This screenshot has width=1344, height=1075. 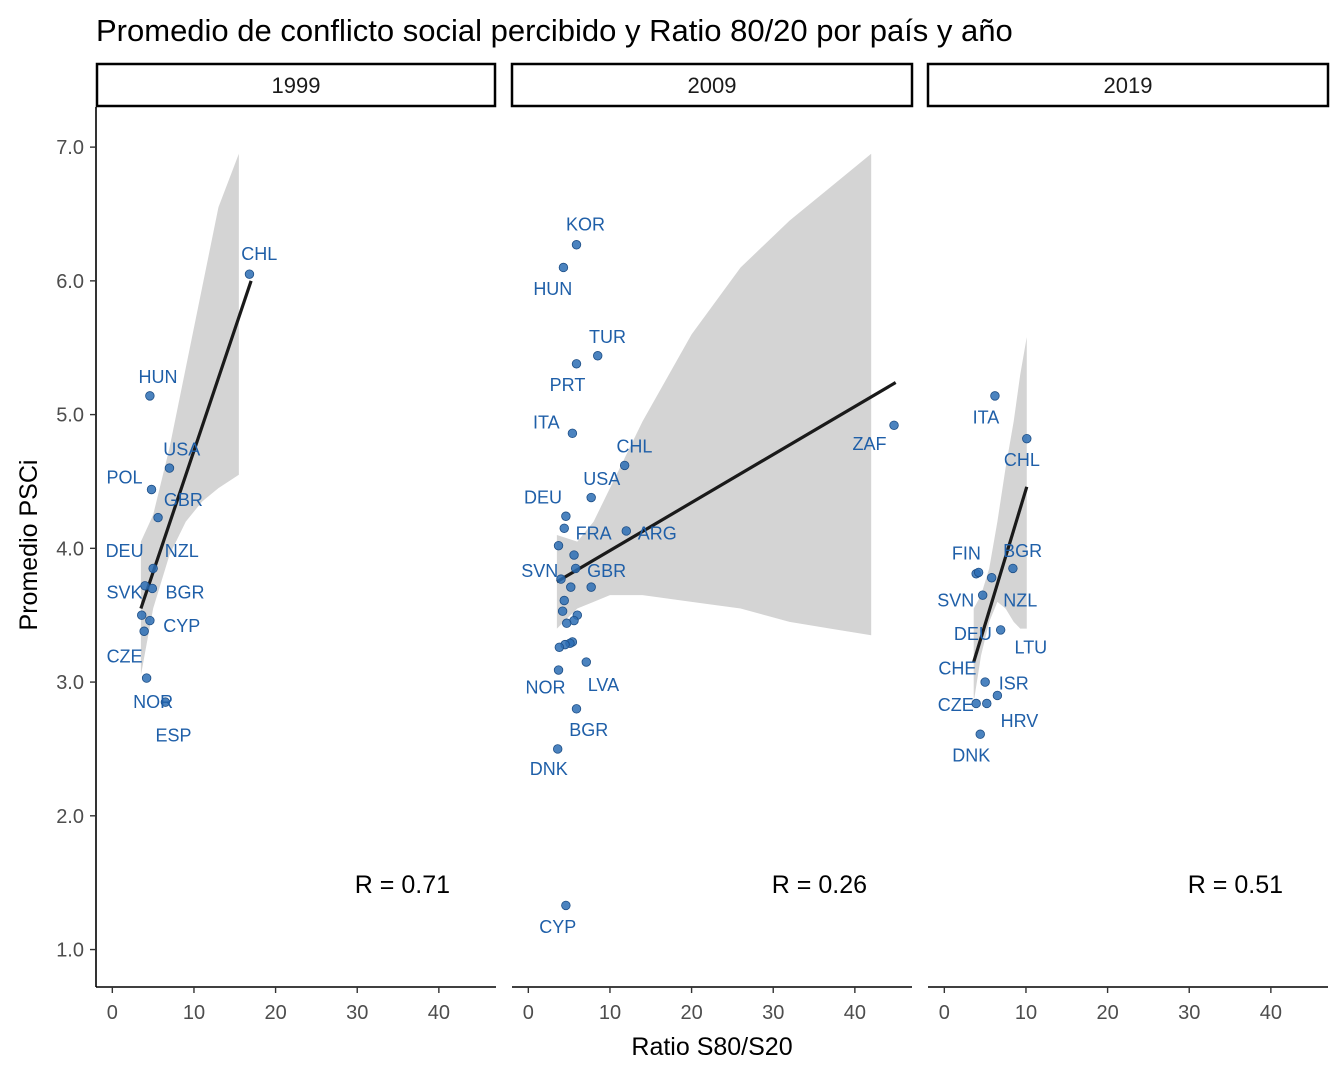 I want to click on r-label-1999: R = 0.71, so click(x=402, y=885).